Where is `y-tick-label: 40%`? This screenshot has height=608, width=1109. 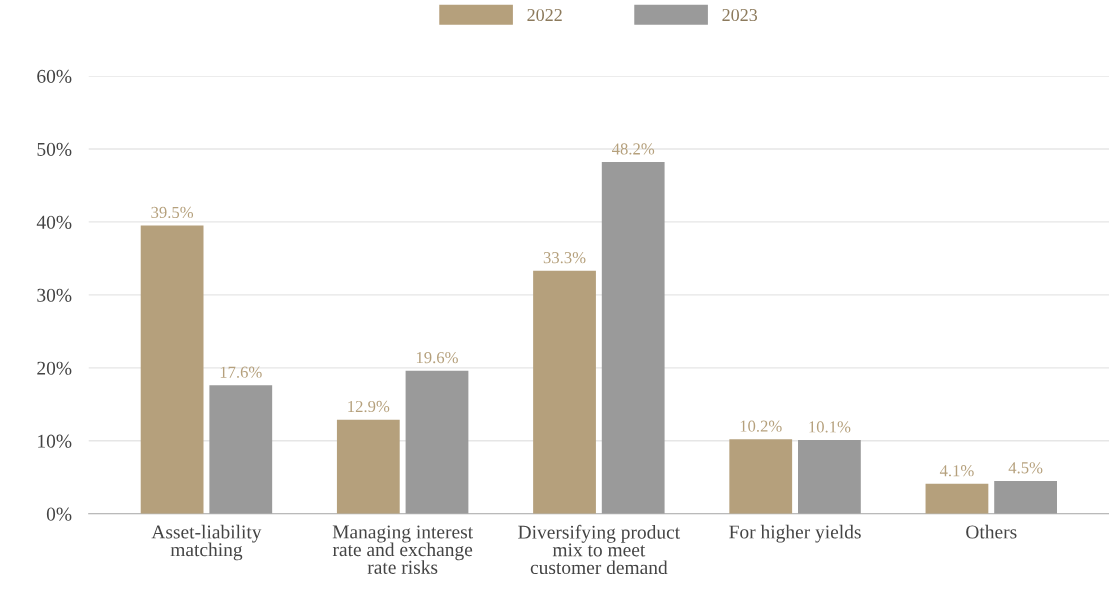 y-tick-label: 40% is located at coordinates (54, 222).